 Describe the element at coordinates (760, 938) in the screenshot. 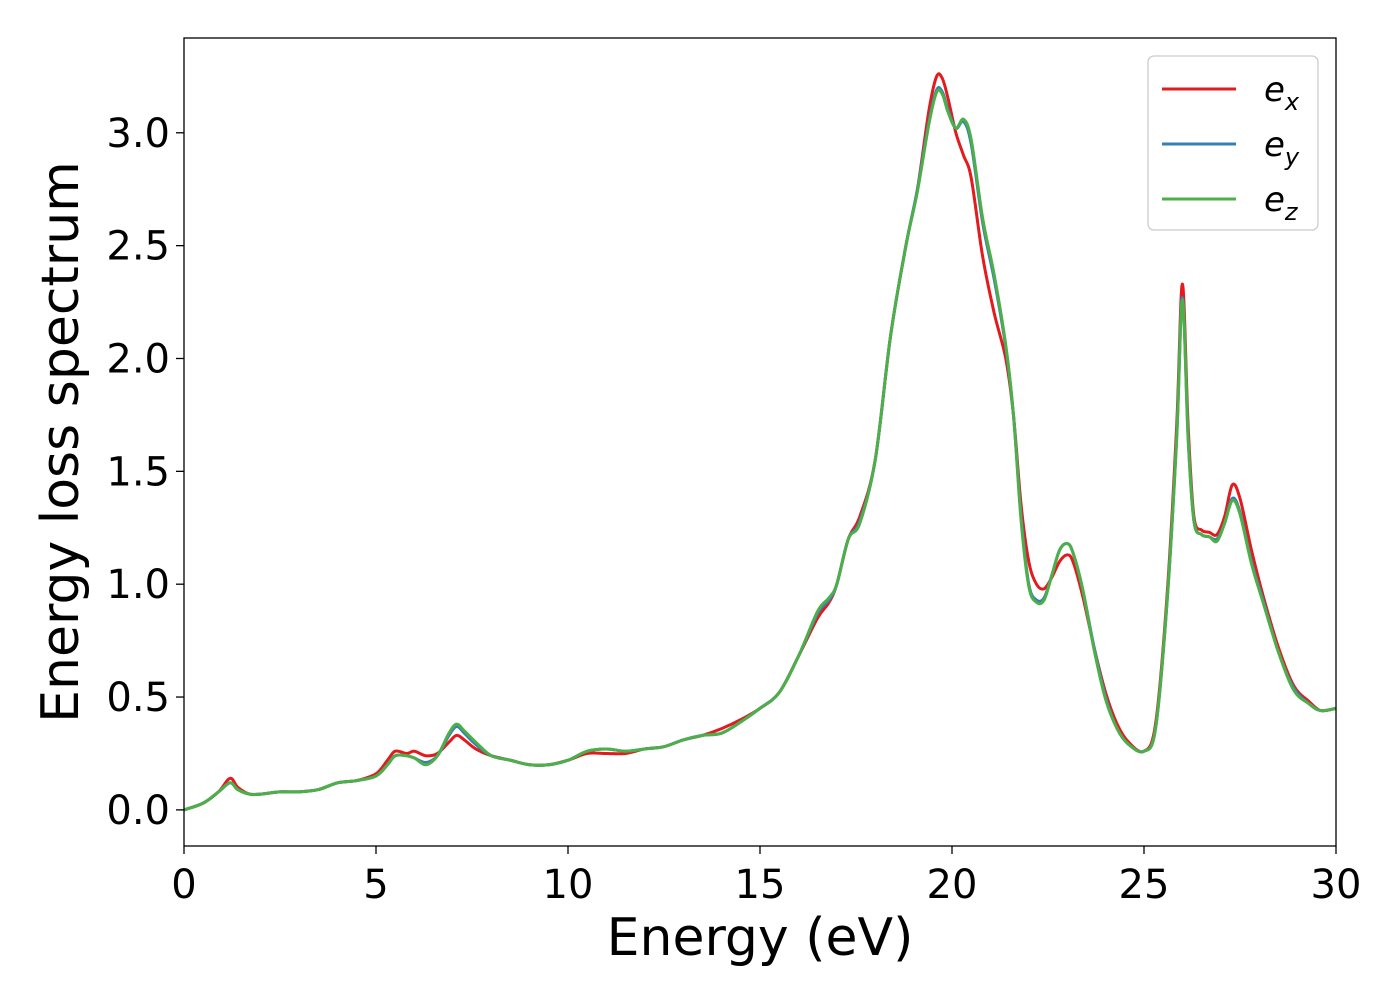

I see `x-axis-label: Energy (eV)` at that location.